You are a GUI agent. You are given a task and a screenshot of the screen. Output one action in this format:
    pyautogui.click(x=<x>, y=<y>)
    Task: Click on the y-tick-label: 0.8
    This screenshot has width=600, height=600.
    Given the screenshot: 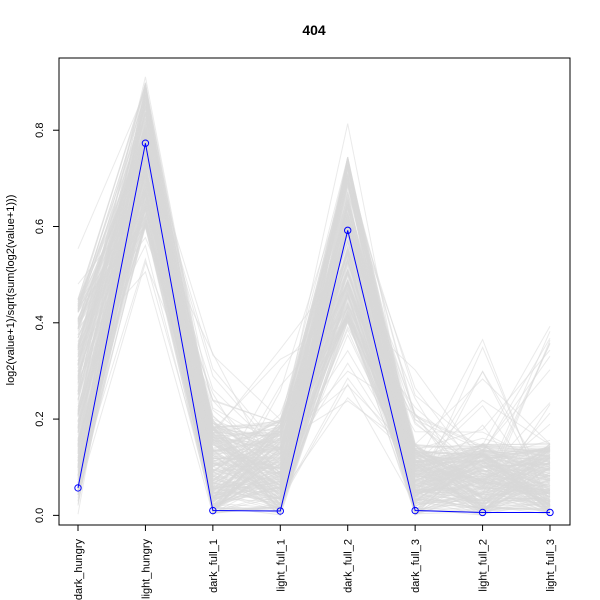 What is the action you would take?
    pyautogui.click(x=40, y=130)
    